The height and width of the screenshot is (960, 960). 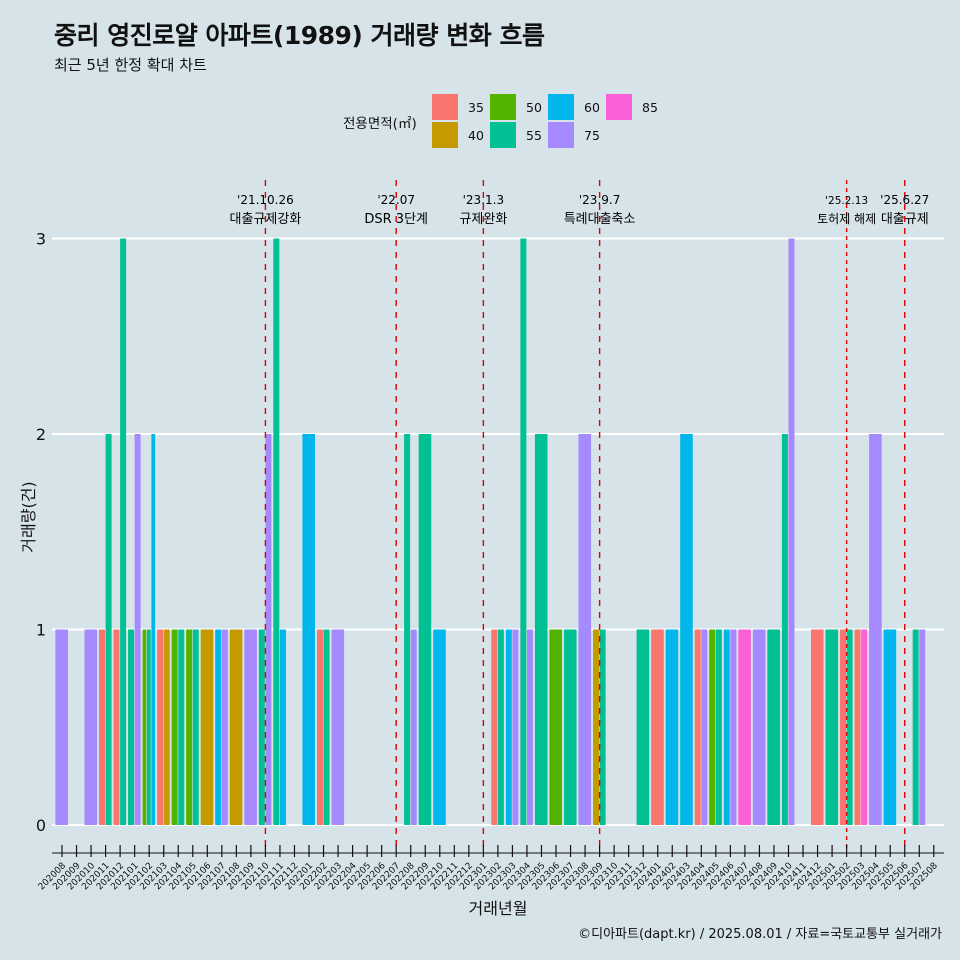 What do you see at coordinates (599, 200) in the screenshot?
I see `event-date-202309: '23.9.7` at bounding box center [599, 200].